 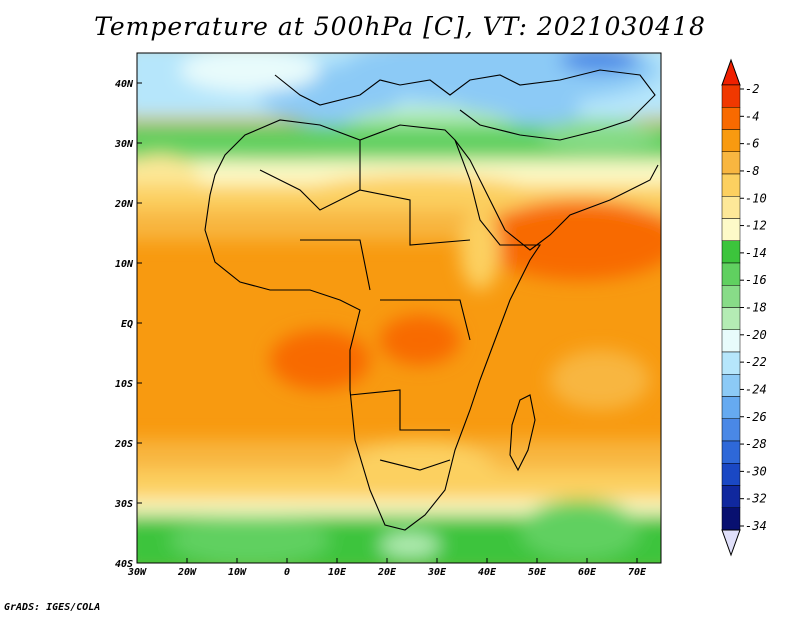 What do you see at coordinates (756, 362) in the screenshot?
I see `colorbar-label: -22` at bounding box center [756, 362].